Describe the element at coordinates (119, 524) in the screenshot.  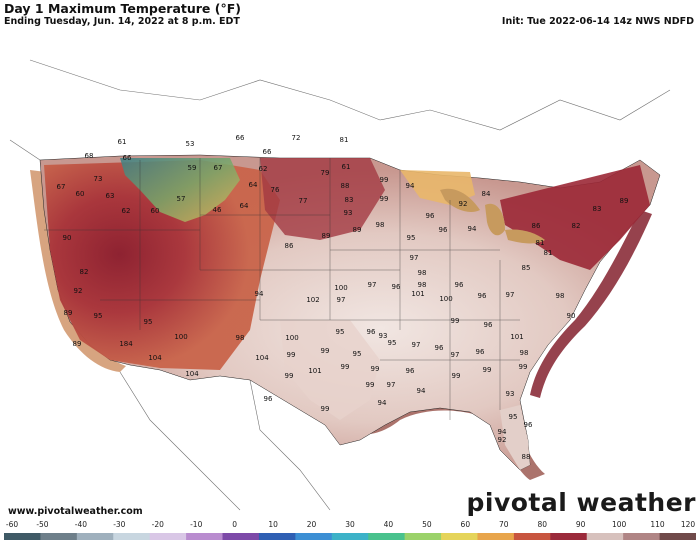
I see `colorbar-tick-label: -30` at that location.